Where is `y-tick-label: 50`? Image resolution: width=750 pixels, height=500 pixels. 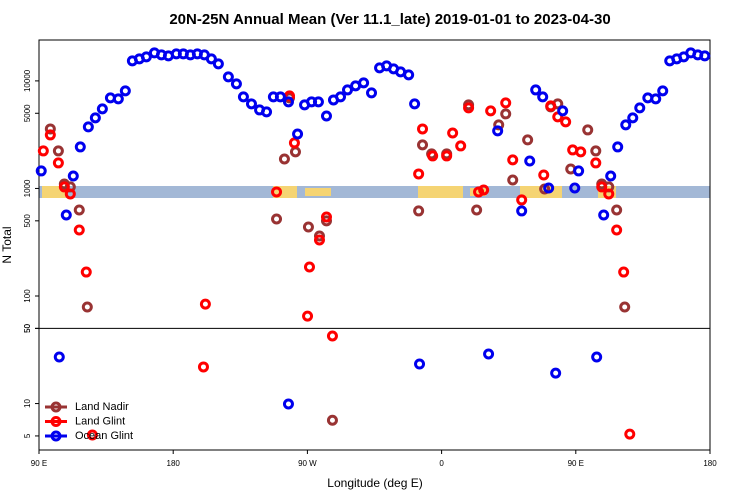 y-tick-label: 50 is located at coordinates (27, 327).